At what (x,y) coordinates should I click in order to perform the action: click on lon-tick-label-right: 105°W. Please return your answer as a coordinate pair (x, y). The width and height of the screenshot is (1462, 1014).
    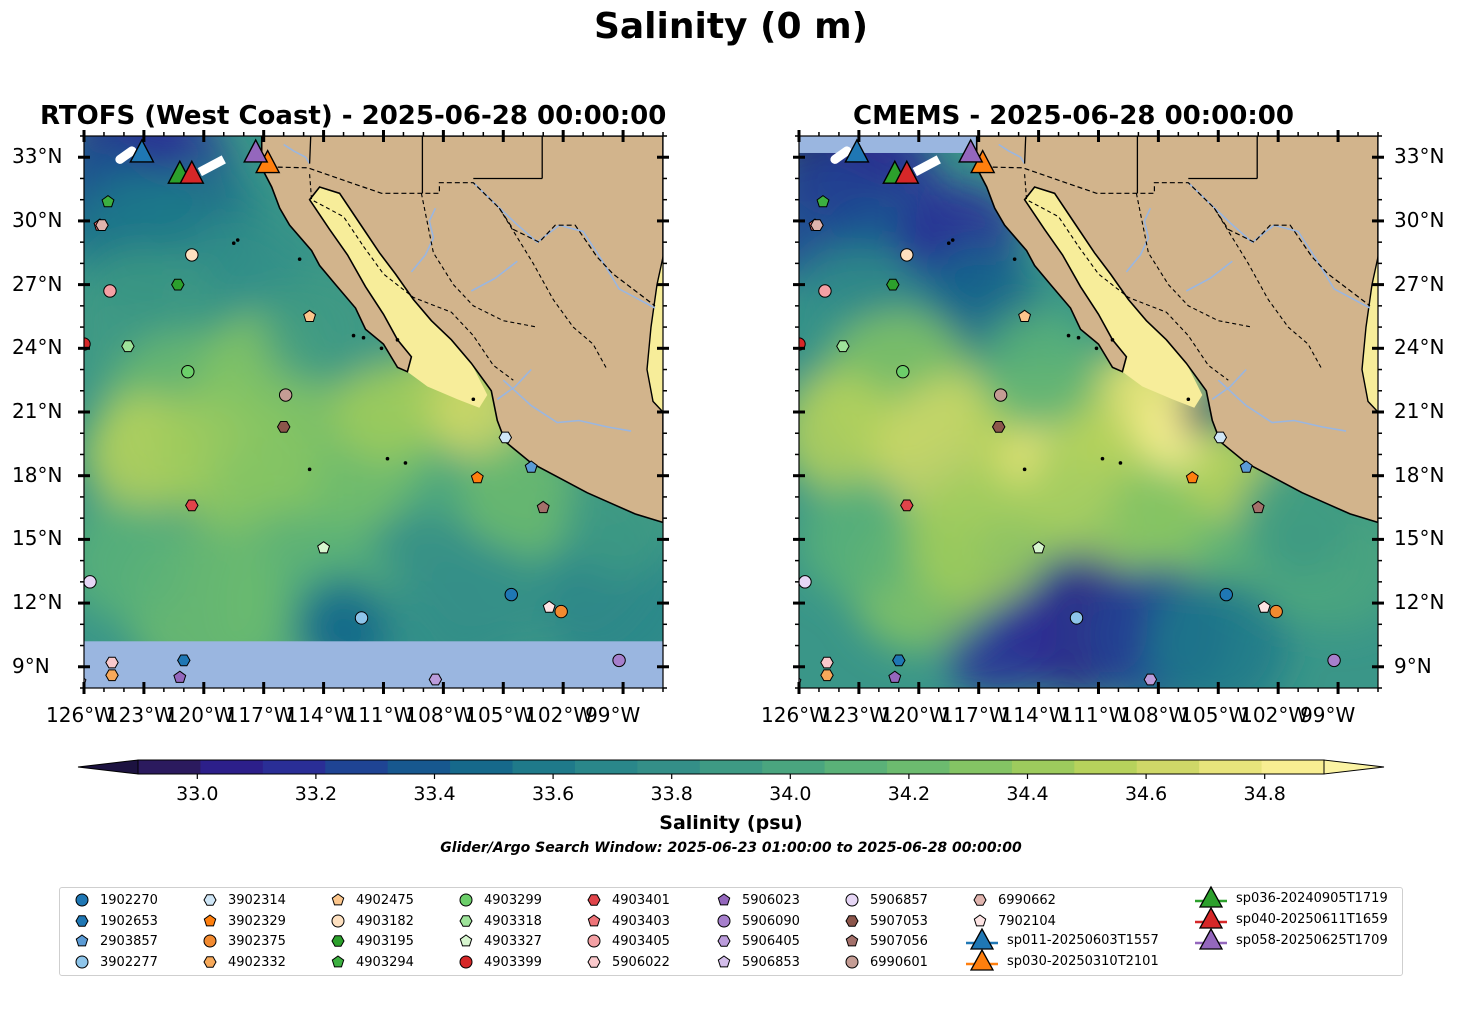
    Looking at the image, I should click on (1214, 715).